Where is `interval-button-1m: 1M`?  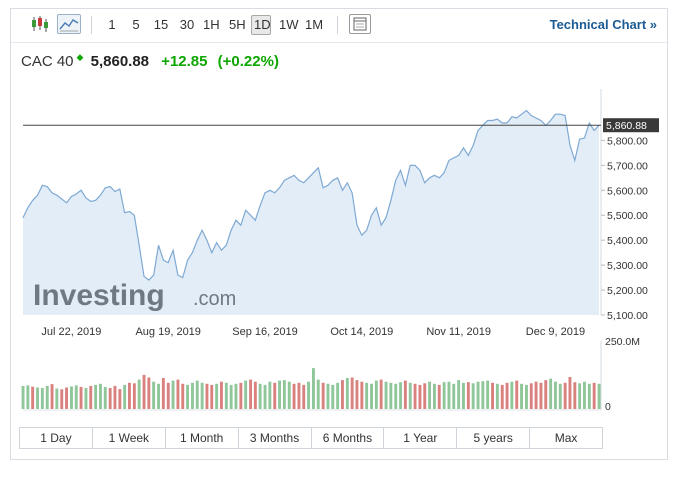
interval-button-1m: 1M is located at coordinates (314, 24).